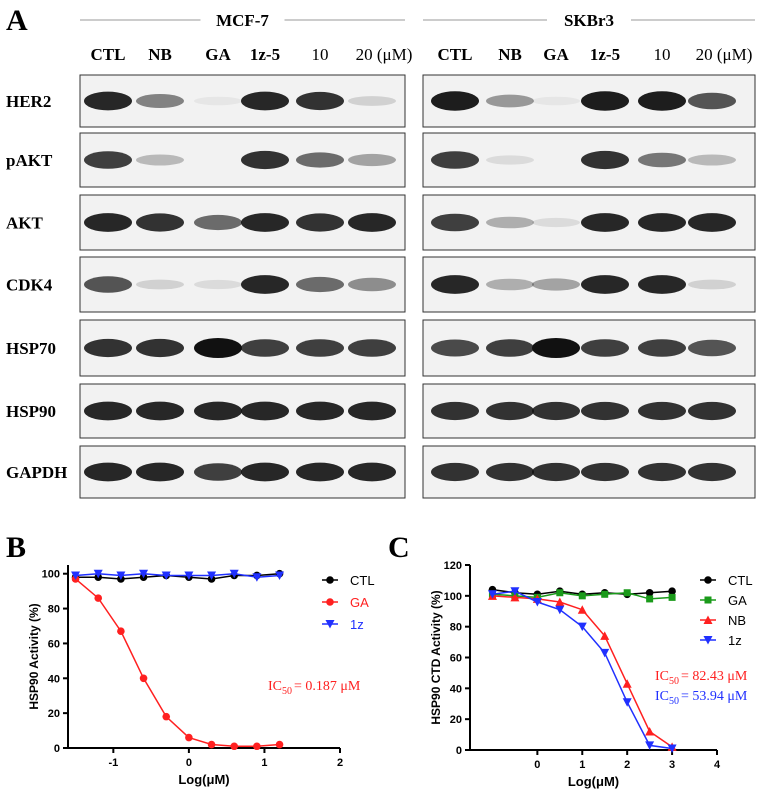 The width and height of the screenshot is (769, 798). I want to click on x-tick-label: 3, so click(672, 765).